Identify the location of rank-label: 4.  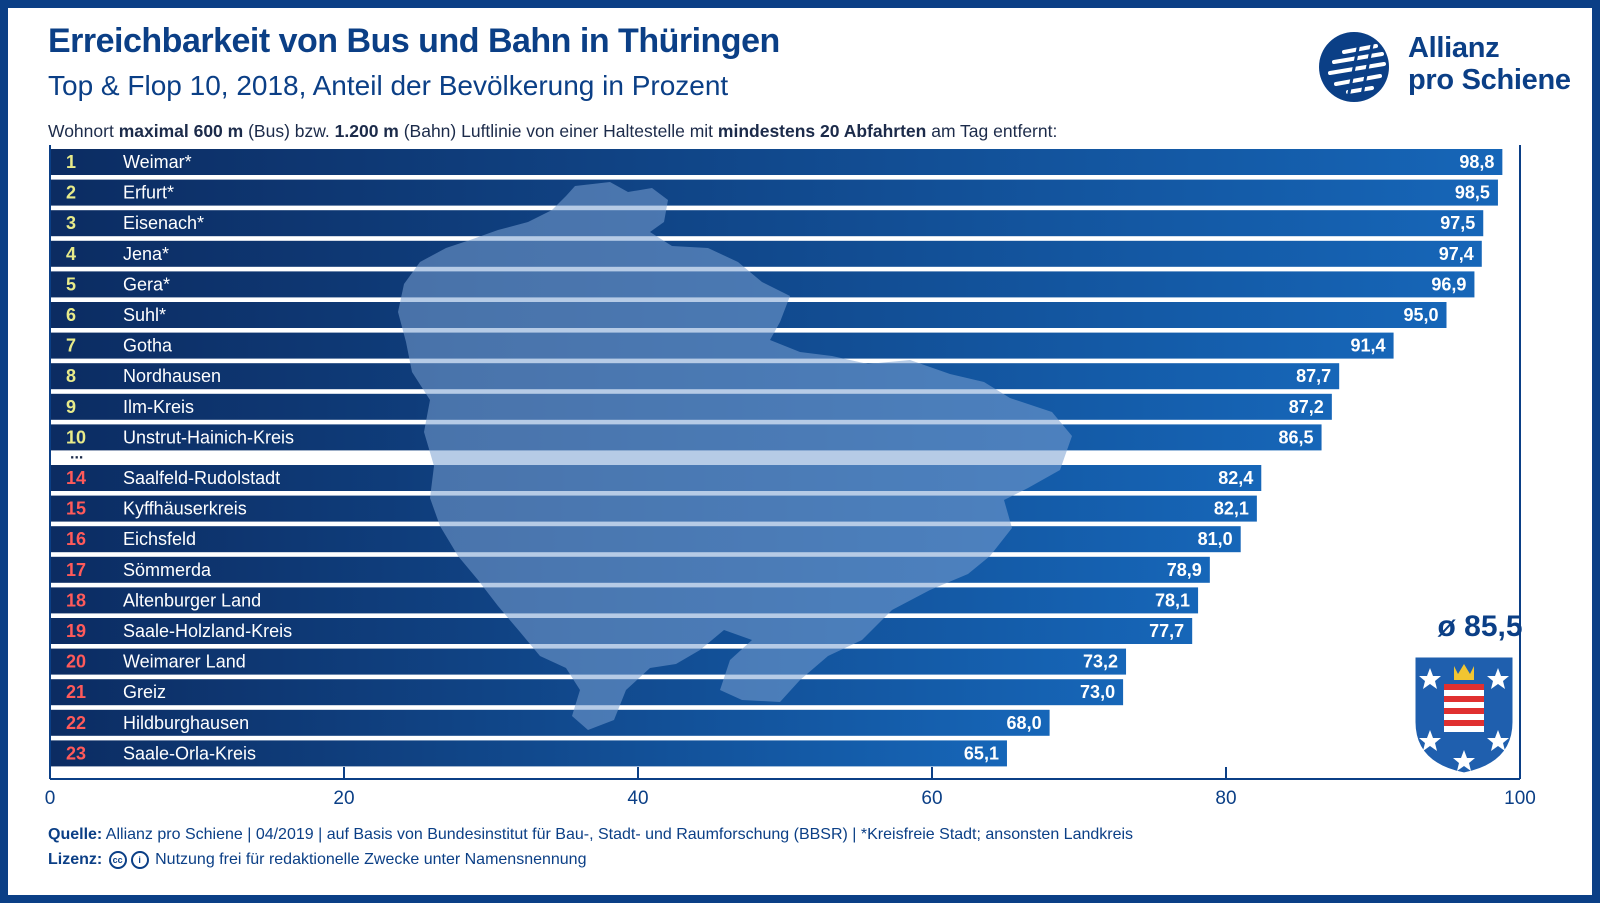
(71, 254).